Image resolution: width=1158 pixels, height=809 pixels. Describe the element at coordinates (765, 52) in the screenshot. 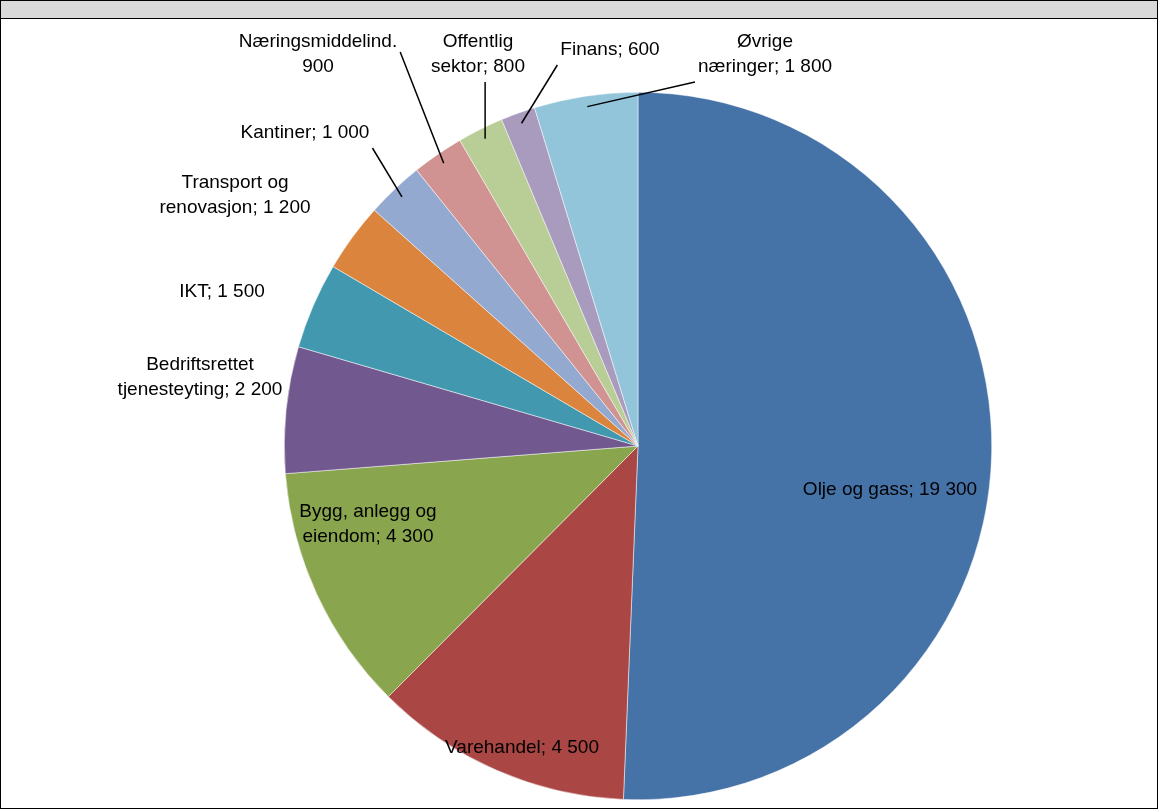

I see `slice-label: Øvrige næringer; 1 800` at that location.